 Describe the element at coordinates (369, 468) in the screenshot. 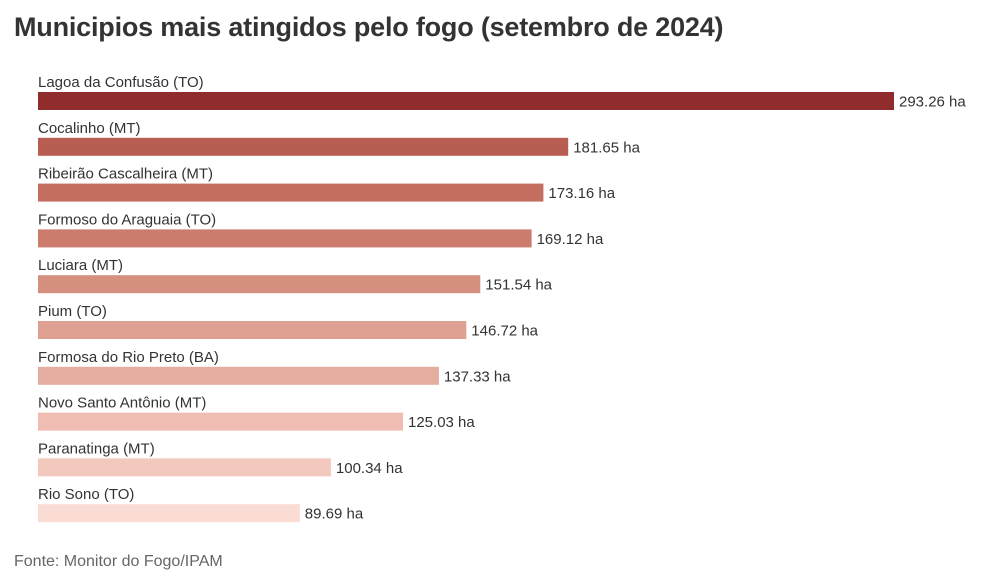

I see `value-label: 100.34 ha` at that location.